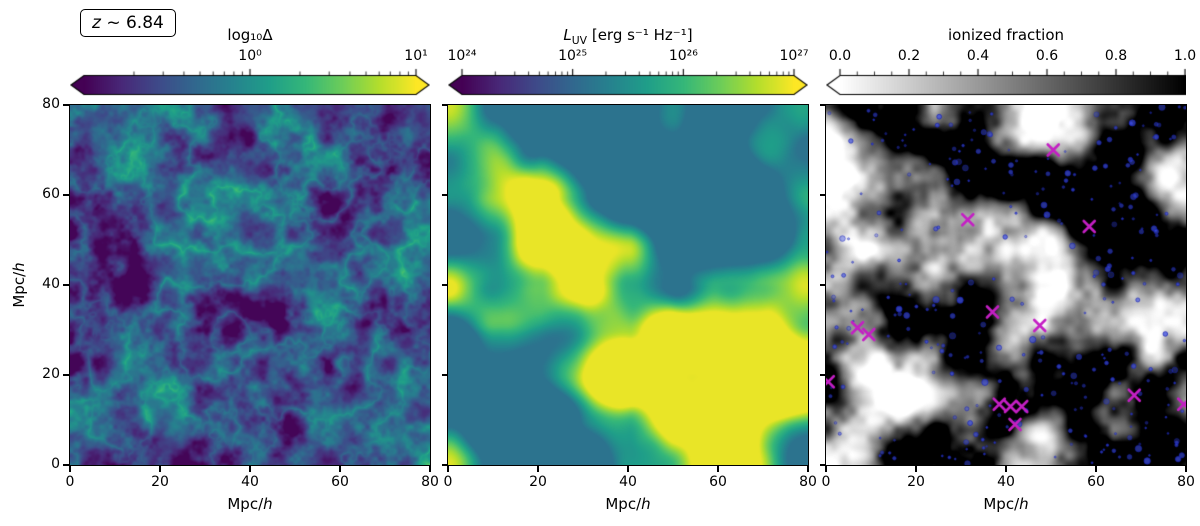  Describe the element at coordinates (51, 194) in the screenshot. I see `y-tick-label: 60` at that location.